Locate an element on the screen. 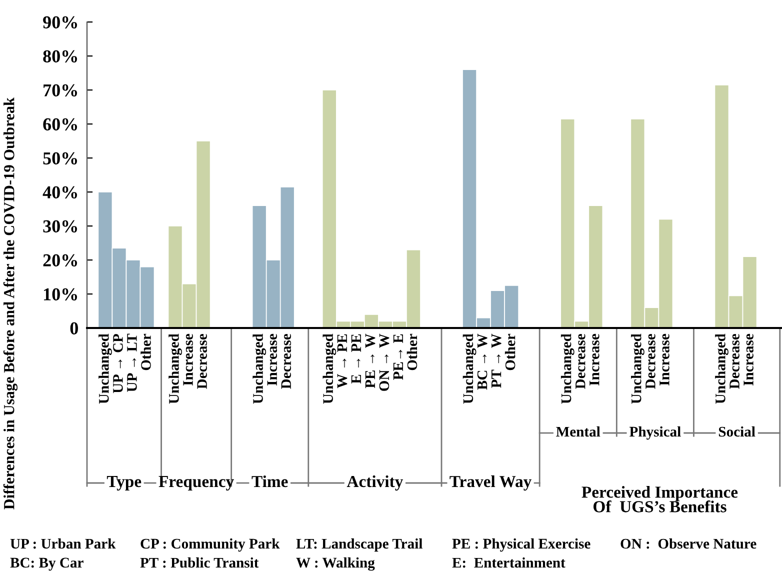 This screenshot has height=573, width=782. text: Activity is located at coordinates (375, 483).